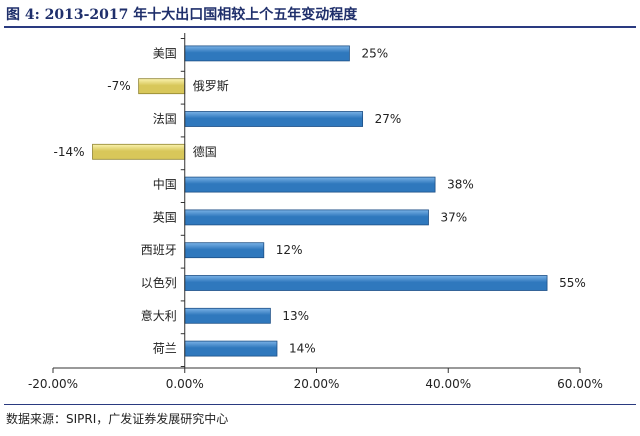  Describe the element at coordinates (572, 283) in the screenshot. I see `value-label: 55%` at that location.